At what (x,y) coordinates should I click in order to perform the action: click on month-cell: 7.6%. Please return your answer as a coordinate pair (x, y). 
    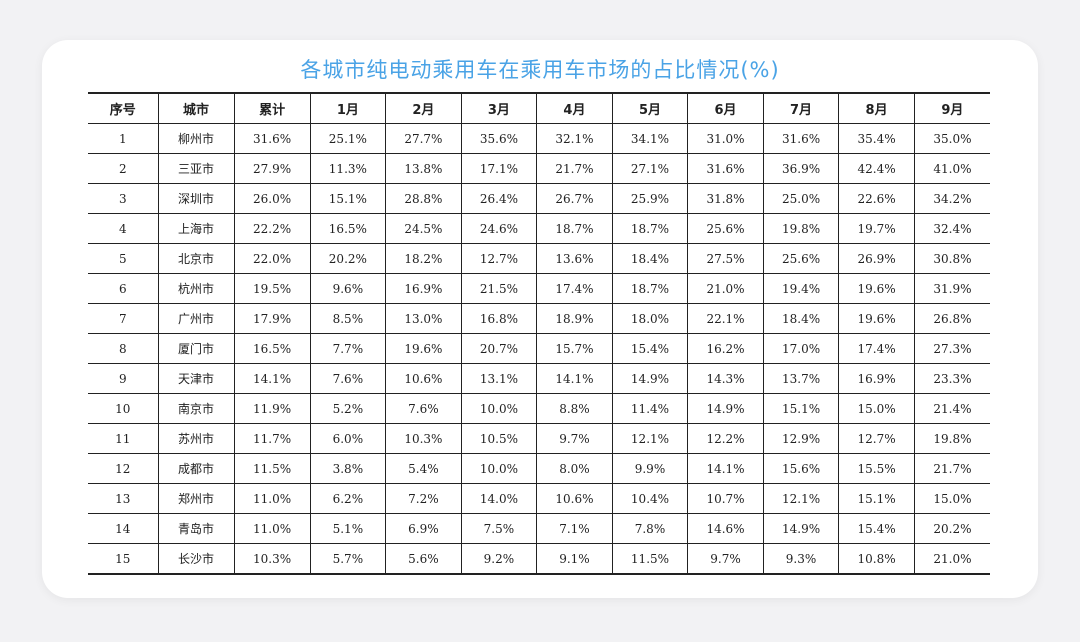
    Looking at the image, I should click on (347, 378).